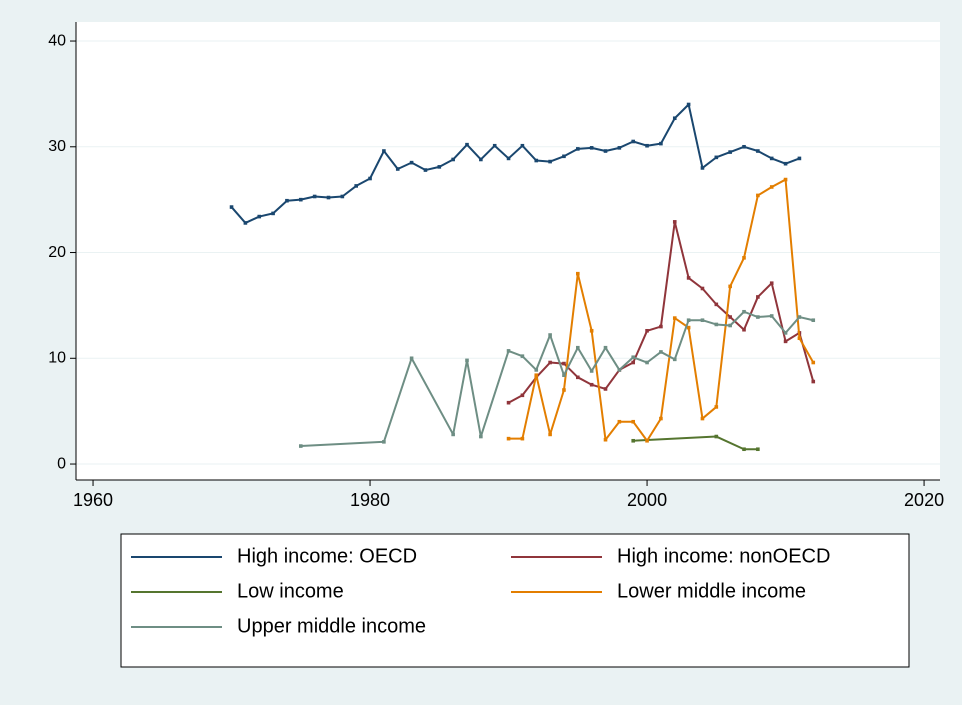 This screenshot has height=705, width=962. What do you see at coordinates (711, 591) in the screenshot?
I see `legend-label: Lower middle income` at bounding box center [711, 591].